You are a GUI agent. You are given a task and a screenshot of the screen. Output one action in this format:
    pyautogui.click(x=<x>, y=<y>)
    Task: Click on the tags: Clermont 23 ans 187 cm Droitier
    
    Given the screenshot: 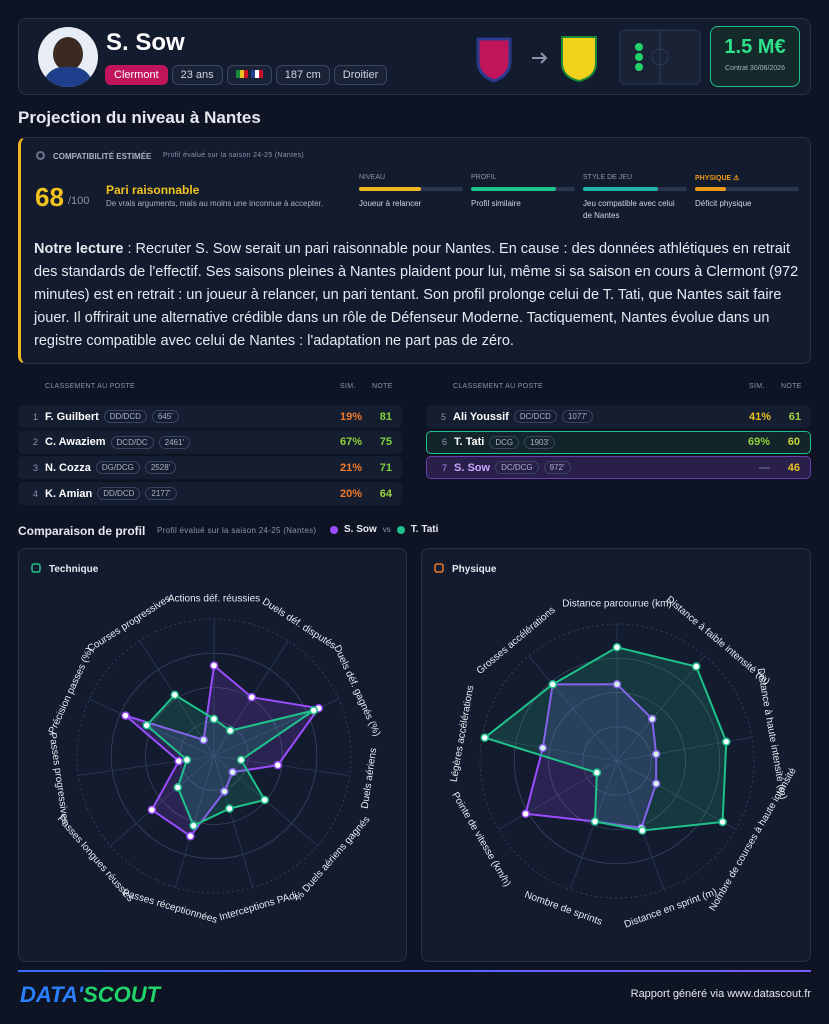 What is the action you would take?
    pyautogui.click(x=248, y=75)
    